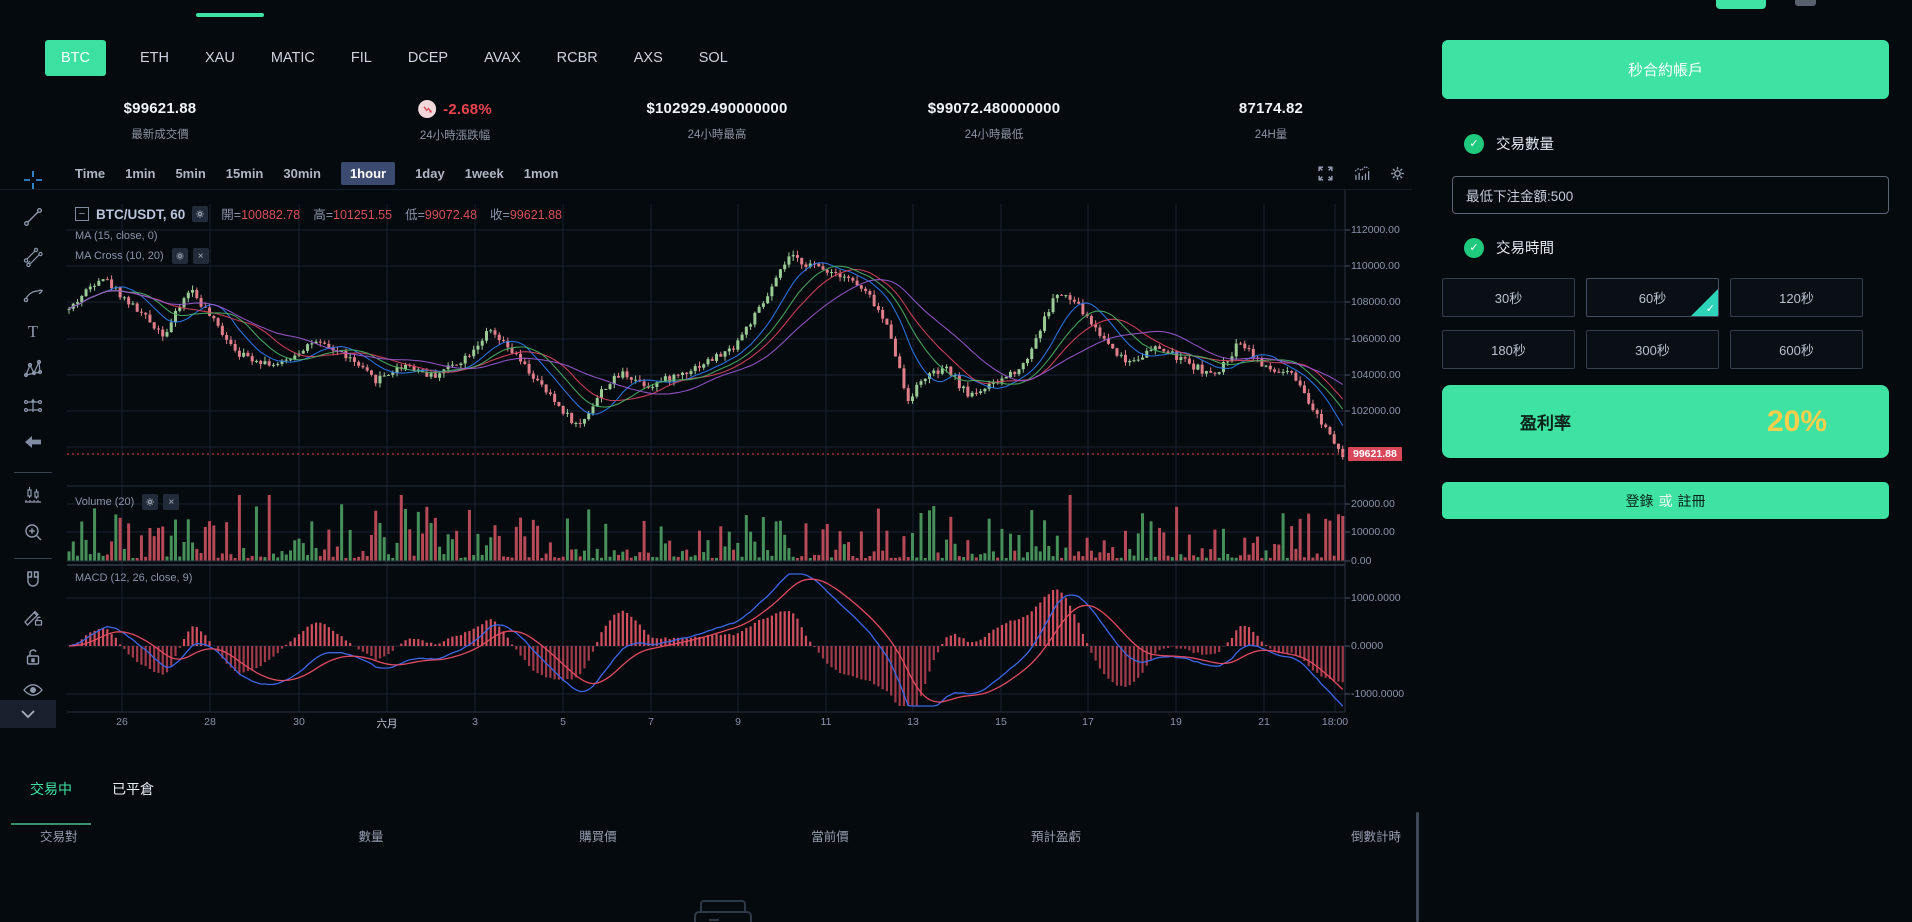 The height and width of the screenshot is (922, 1912). Describe the element at coordinates (119, 256) in the screenshot. I see `ma-cross-label: MA Cross (10, 20)` at that location.